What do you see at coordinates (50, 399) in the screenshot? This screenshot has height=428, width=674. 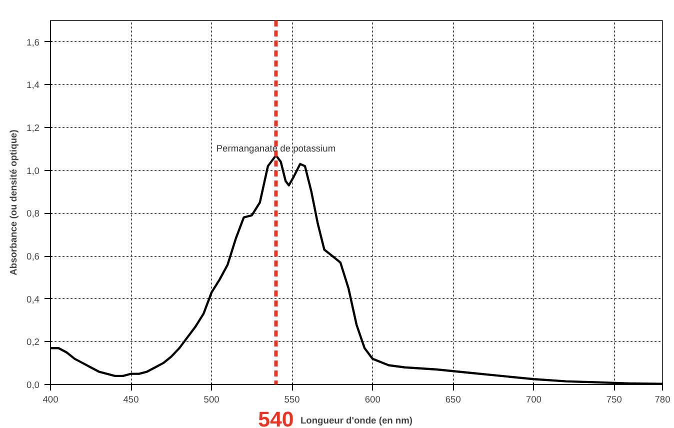 I see `x-tick-label: 400` at bounding box center [50, 399].